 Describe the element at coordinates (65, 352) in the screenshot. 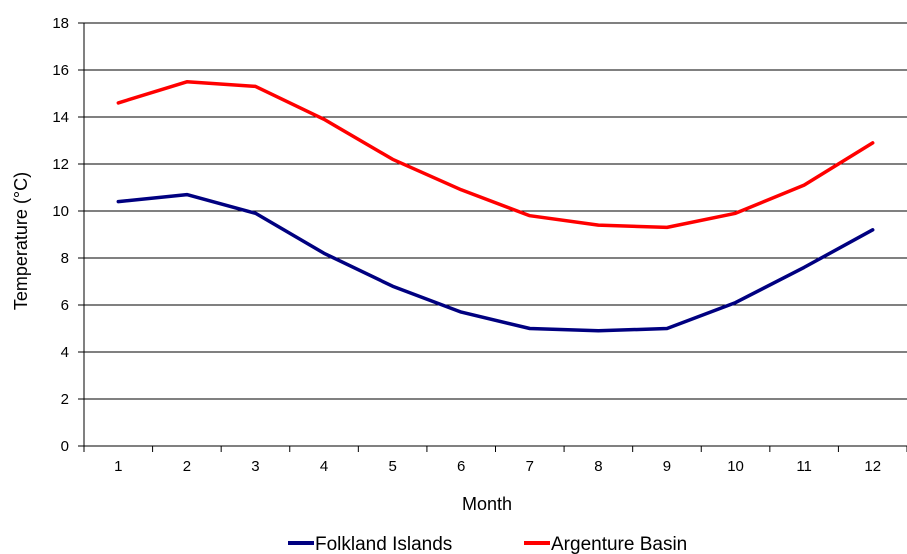

I see `y-tick-label: 4` at that location.